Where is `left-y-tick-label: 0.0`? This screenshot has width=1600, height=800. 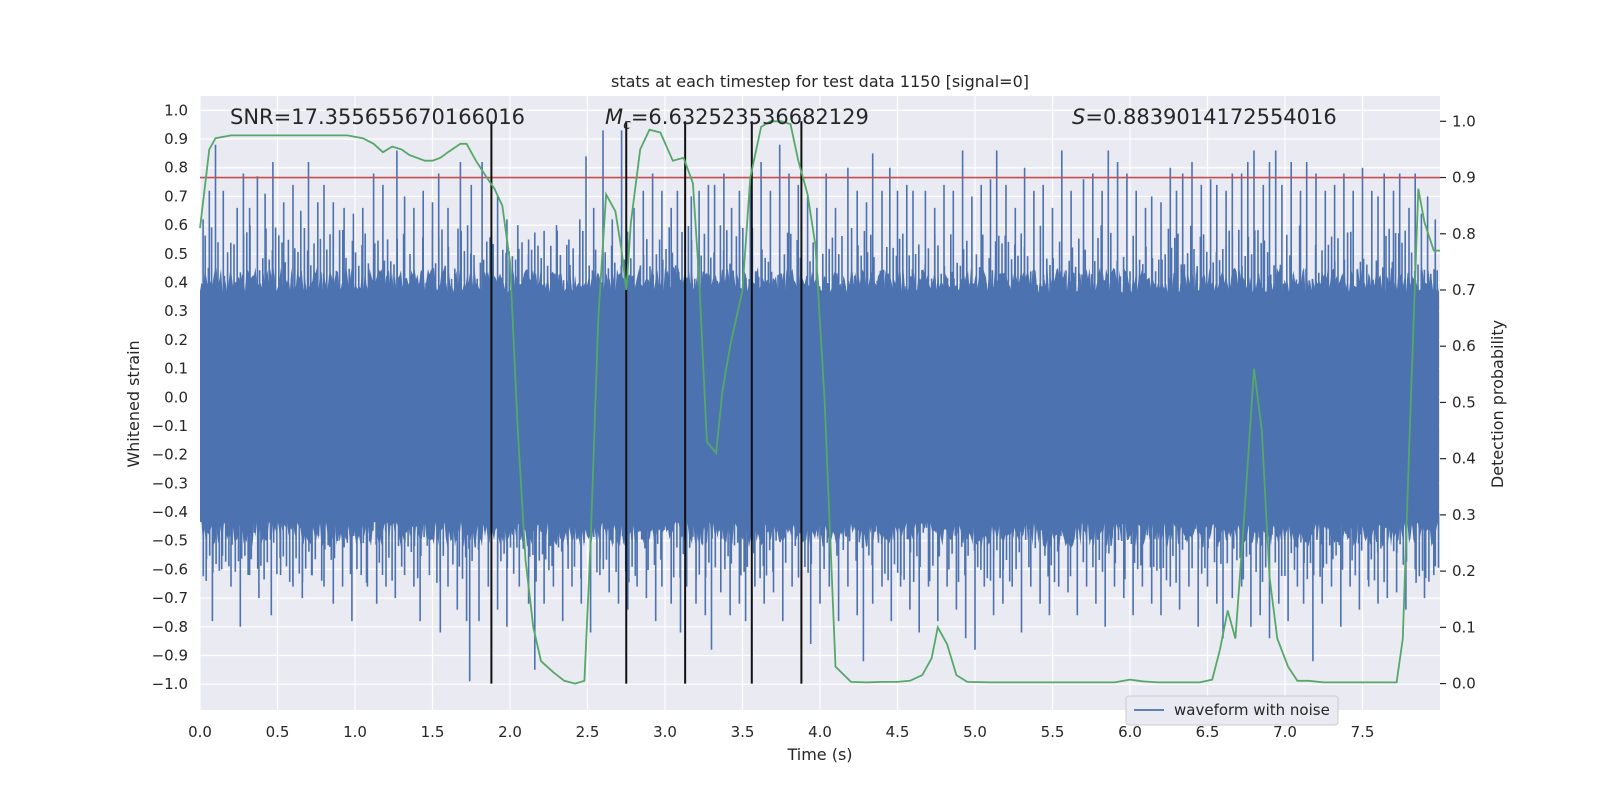
left-y-tick-label: 0.0 is located at coordinates (176, 397).